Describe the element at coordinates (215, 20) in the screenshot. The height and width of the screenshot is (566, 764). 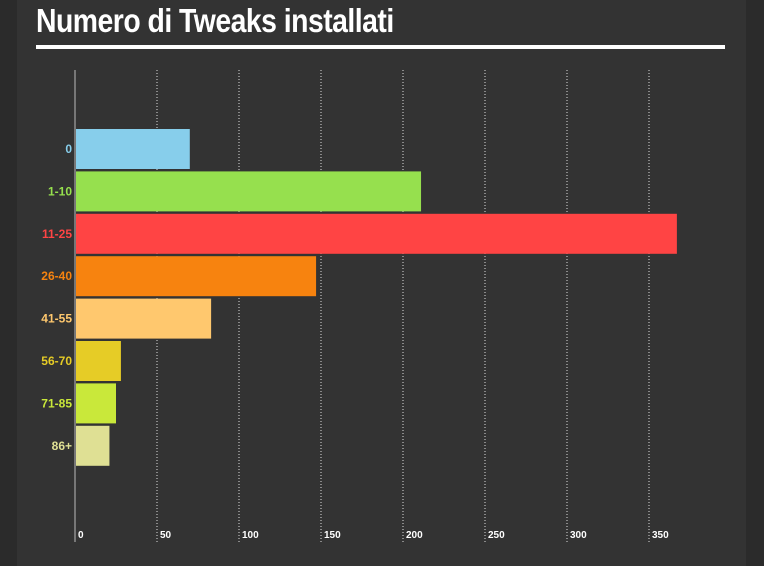
I see `chart-title: Numero di Tweaks installati` at that location.